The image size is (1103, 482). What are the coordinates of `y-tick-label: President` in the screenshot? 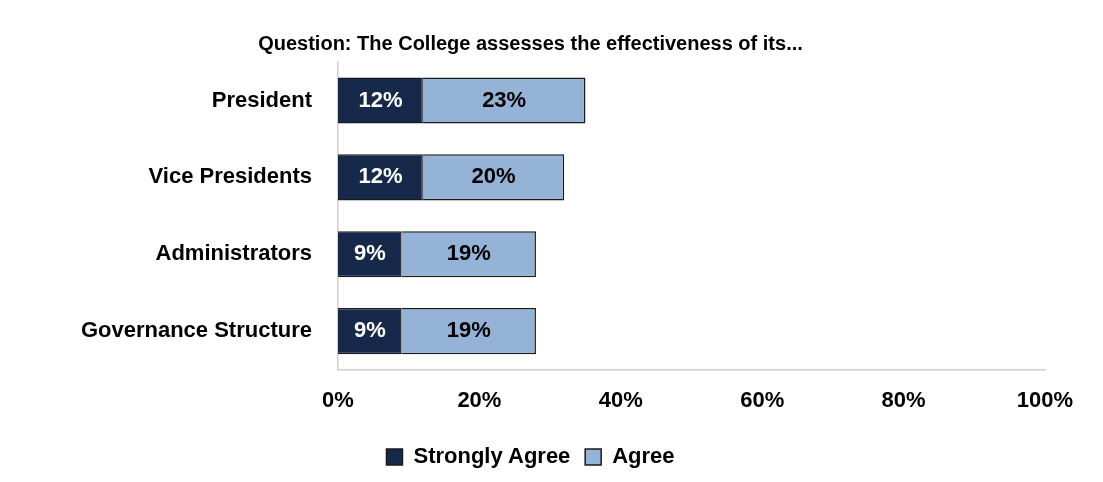 It's located at (262, 99).